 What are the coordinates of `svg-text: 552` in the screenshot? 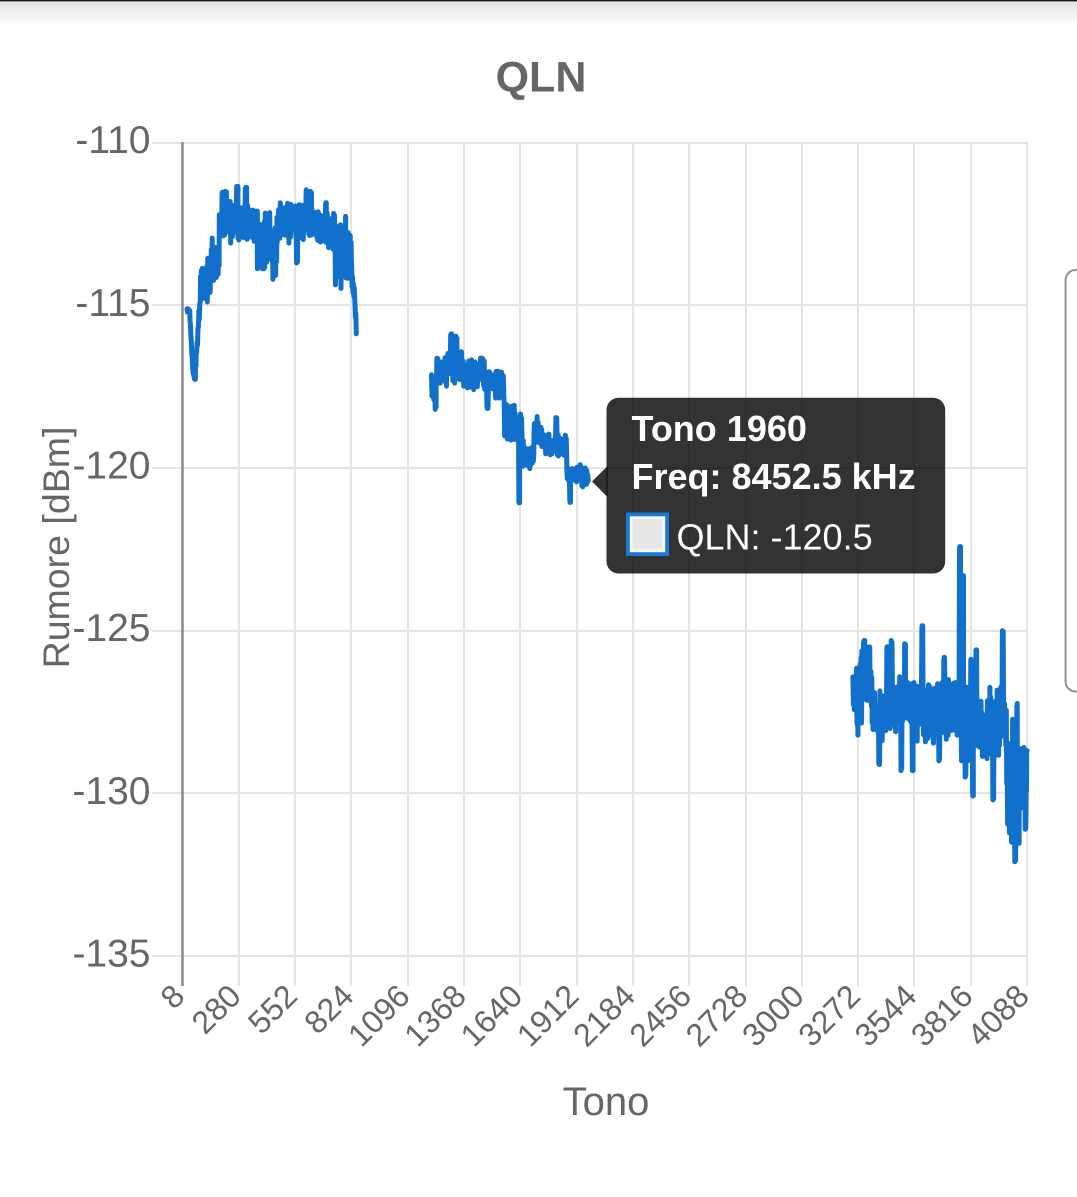 It's located at (272, 1008).